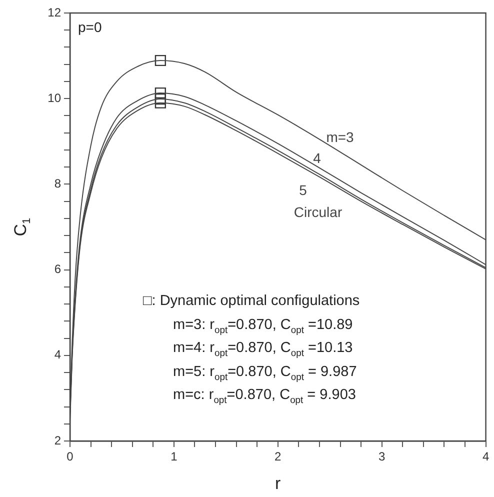 The width and height of the screenshot is (494, 497). What do you see at coordinates (251, 301) in the screenshot?
I see `annotation: □: Dynamic optimal configulations` at bounding box center [251, 301].